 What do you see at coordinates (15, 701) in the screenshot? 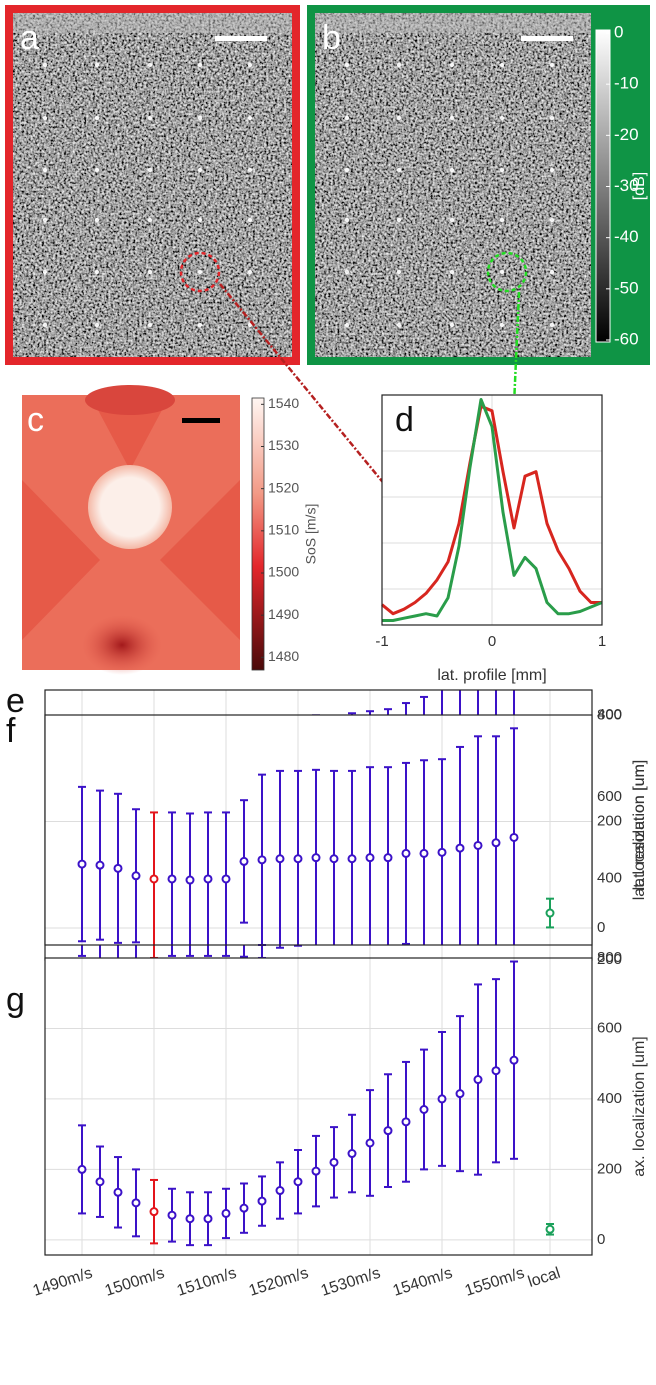
I see `panel-label: e` at bounding box center [15, 701].